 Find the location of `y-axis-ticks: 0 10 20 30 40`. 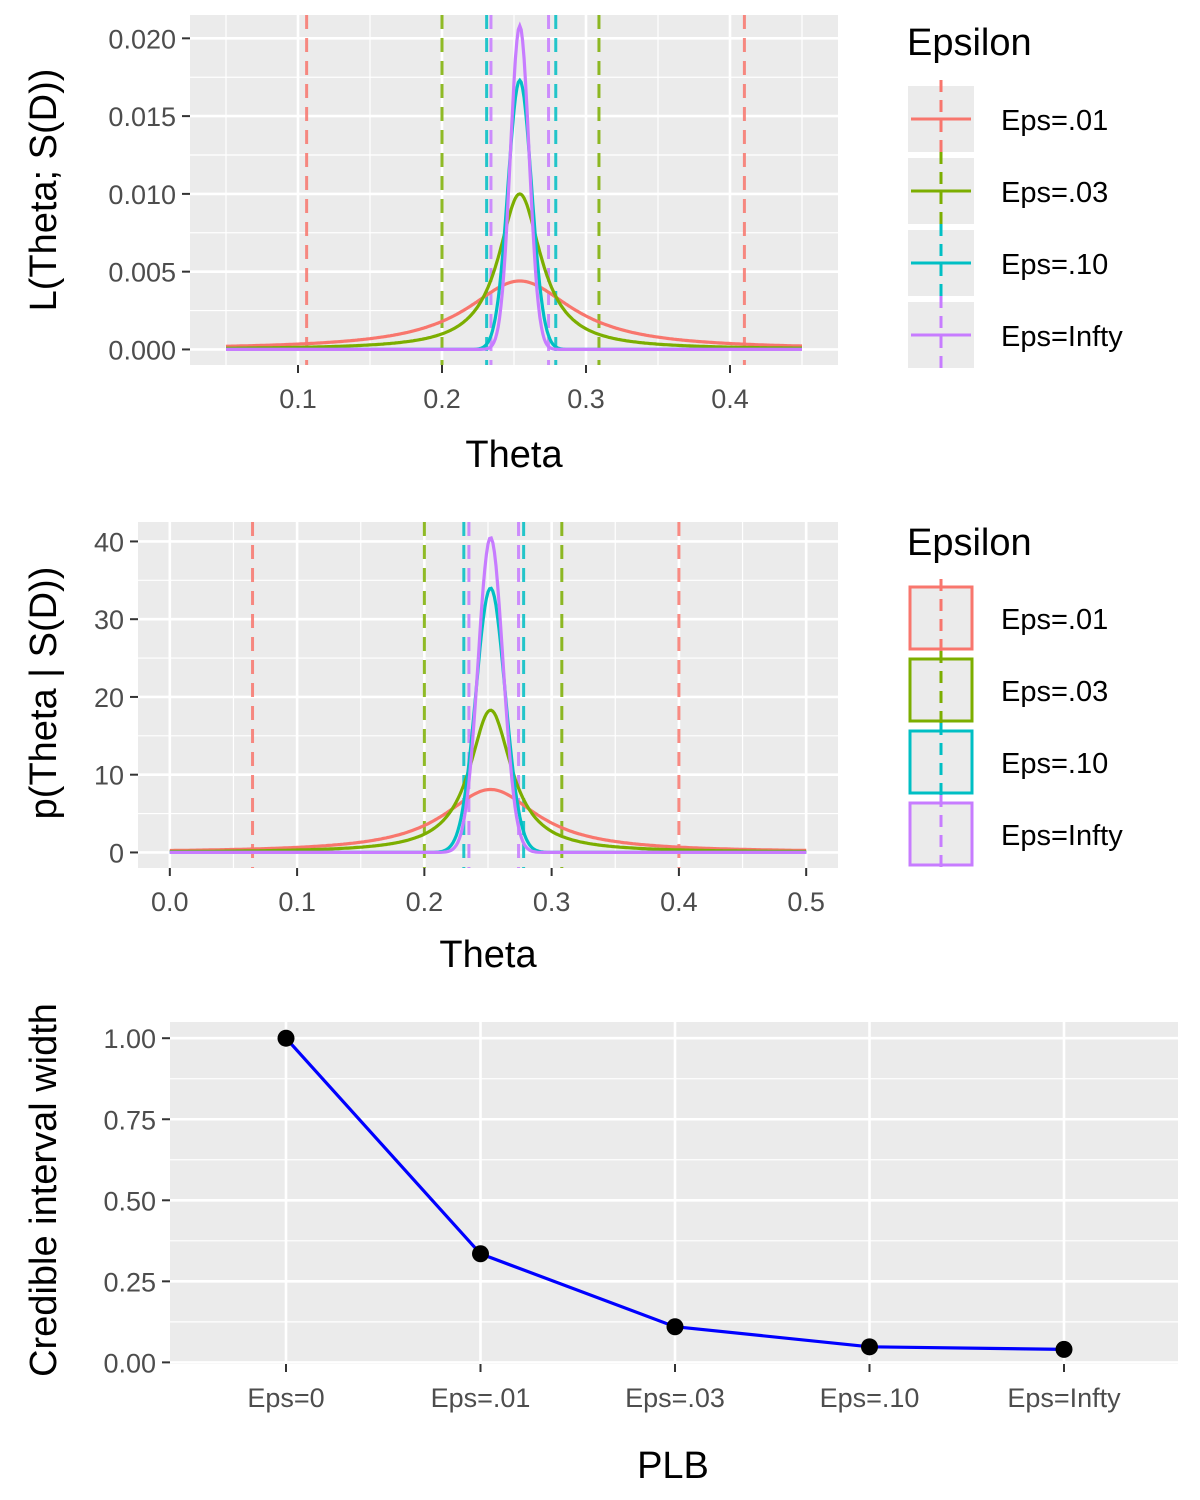

y-axis-ticks: 0 10 20 30 40 is located at coordinates (116, 697).